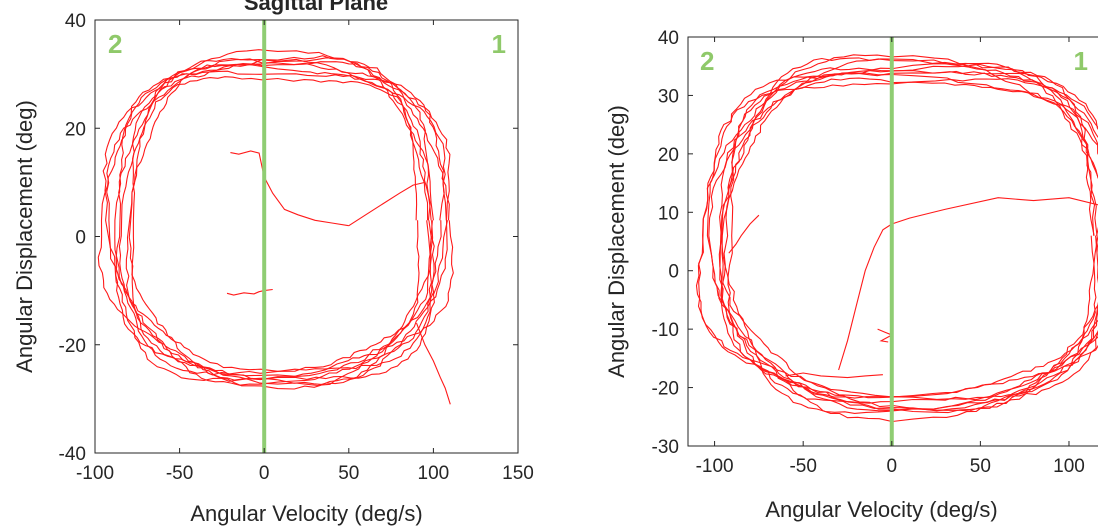  What do you see at coordinates (673, 272) in the screenshot?
I see `right-plot-y-tick-label: 0` at bounding box center [673, 272].